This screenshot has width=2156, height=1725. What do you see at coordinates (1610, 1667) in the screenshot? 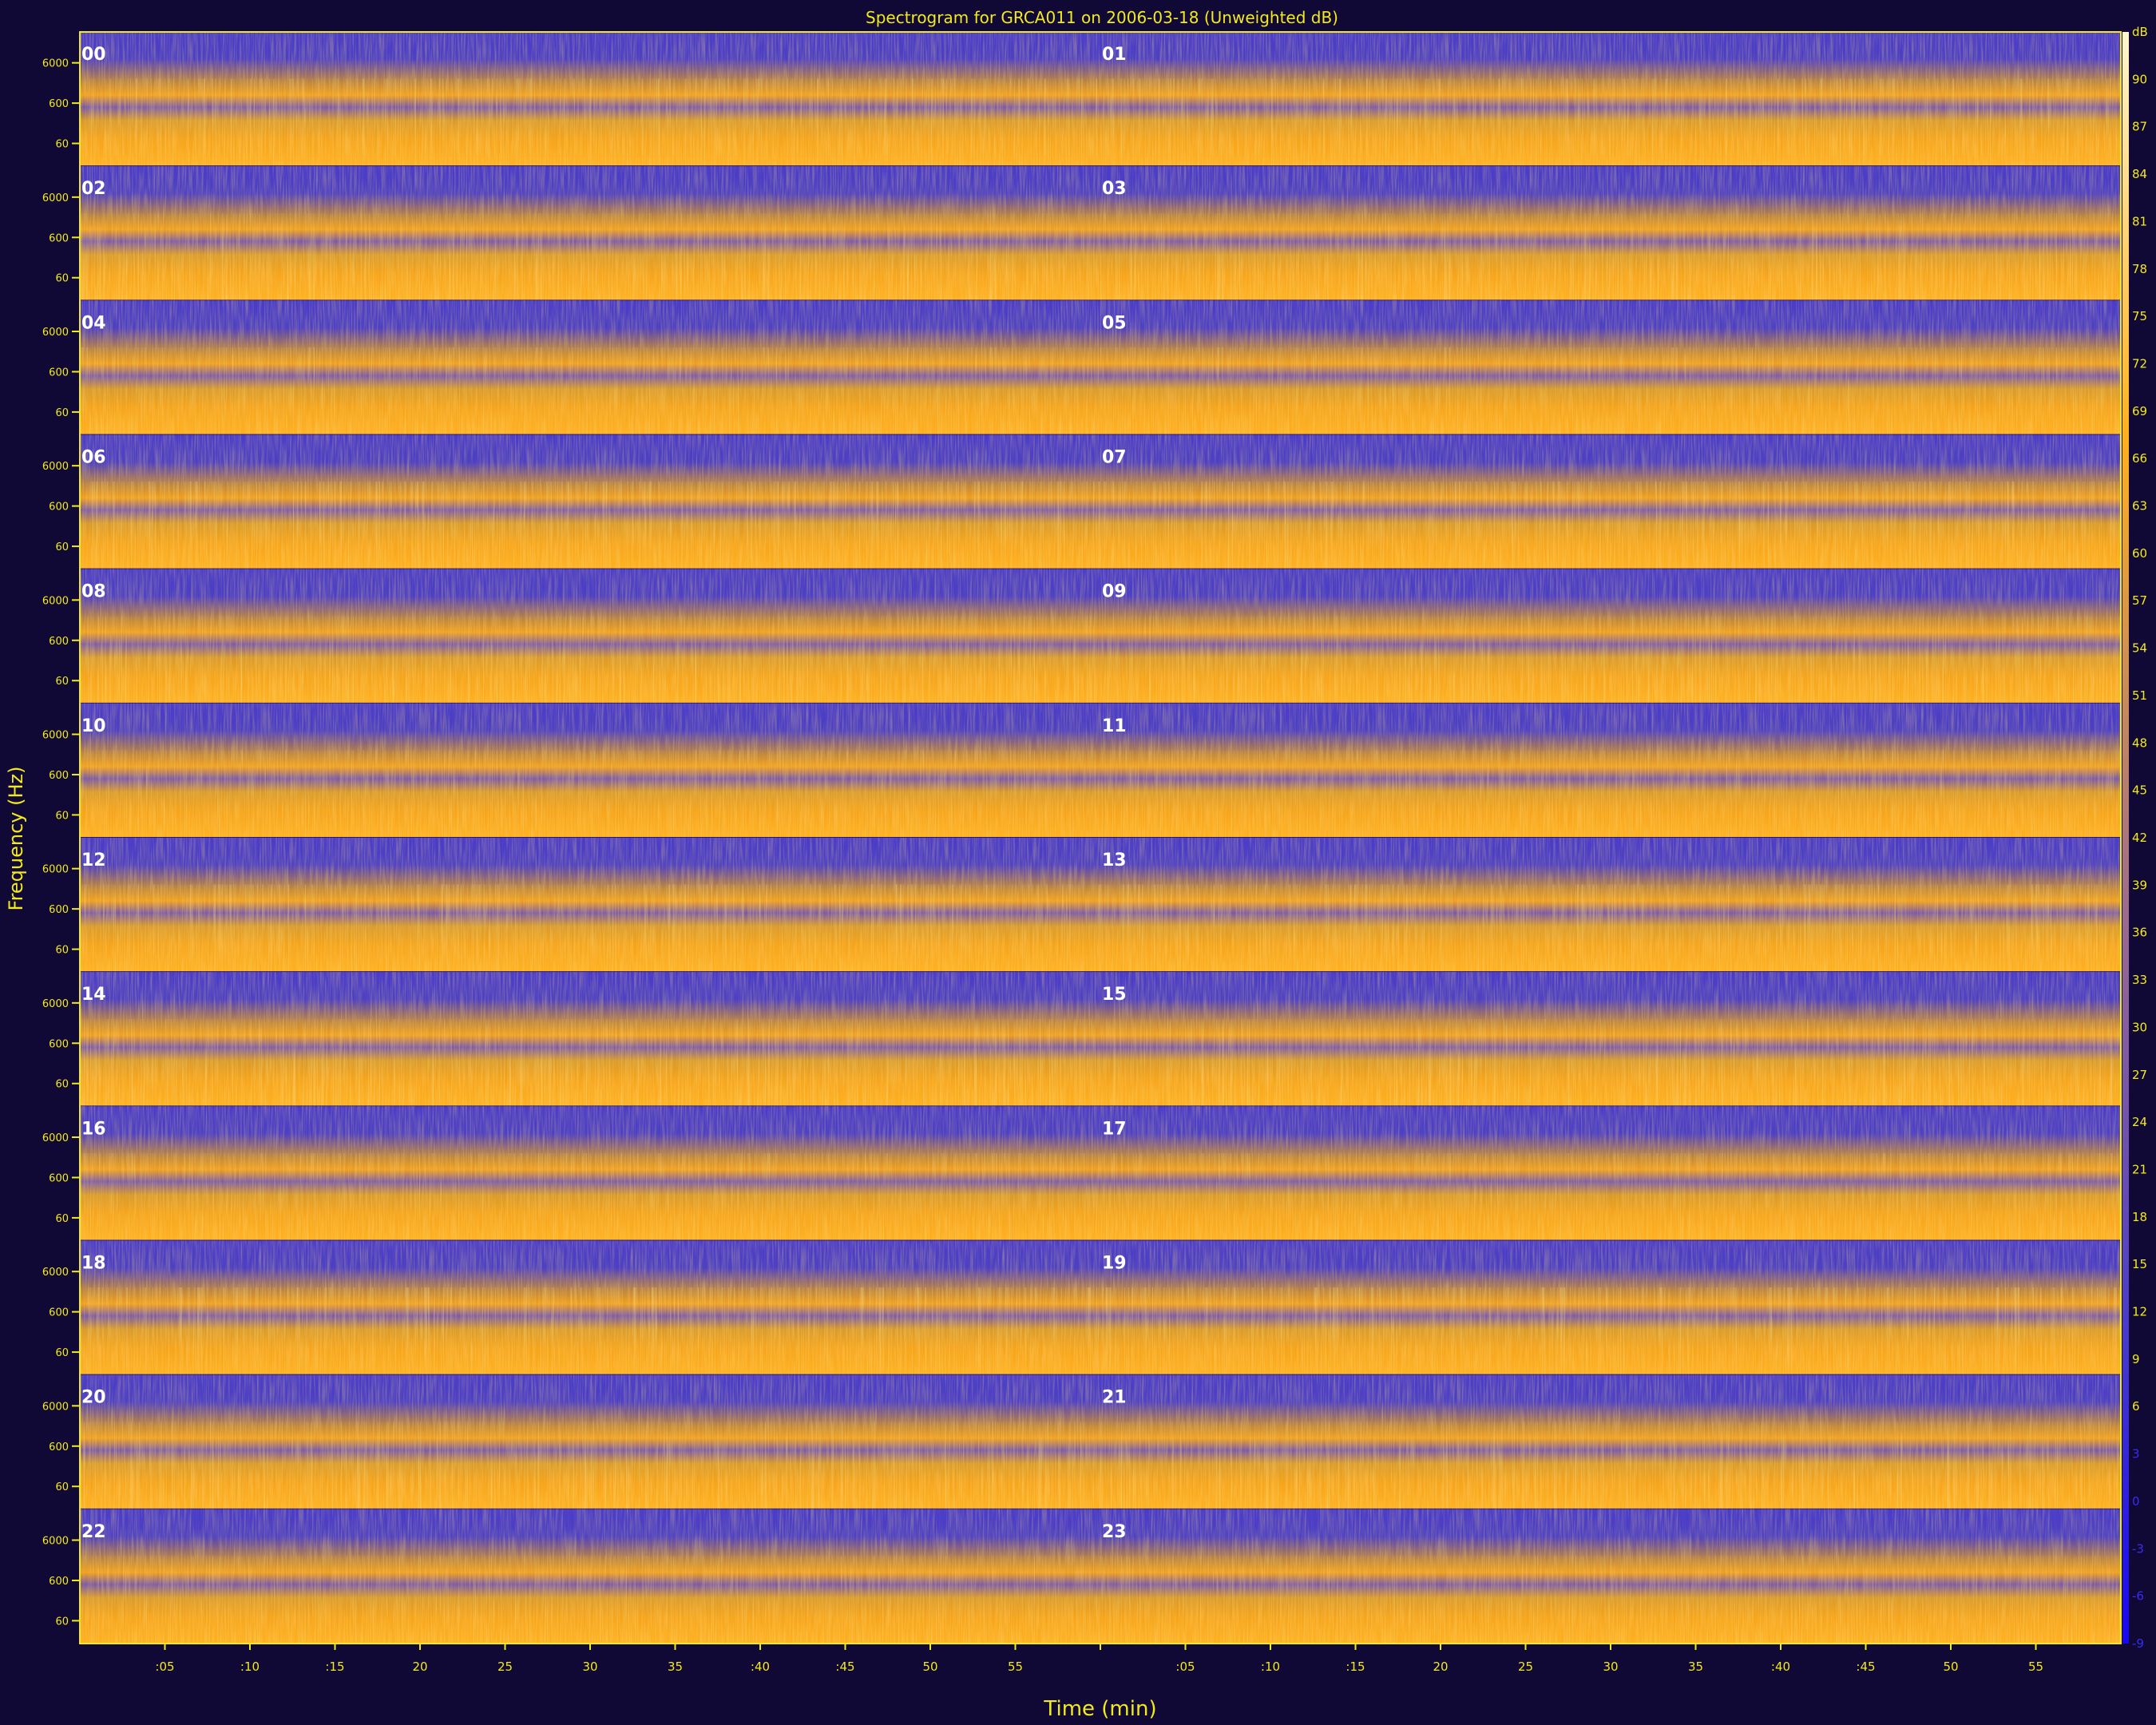
I see `x-tick-label: 30` at bounding box center [1610, 1667].